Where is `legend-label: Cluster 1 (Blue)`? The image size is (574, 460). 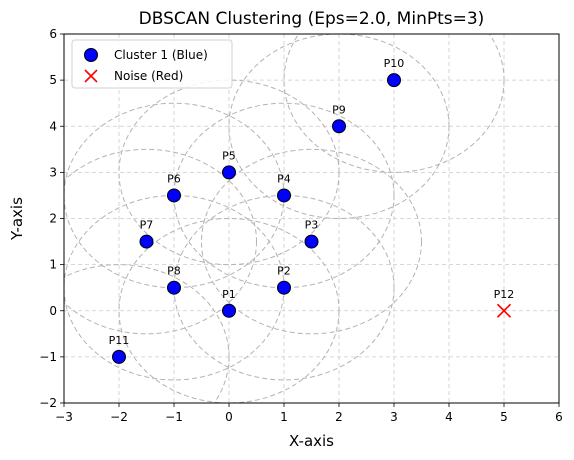 legend-label: Cluster 1 (Blue) is located at coordinates (161, 55).